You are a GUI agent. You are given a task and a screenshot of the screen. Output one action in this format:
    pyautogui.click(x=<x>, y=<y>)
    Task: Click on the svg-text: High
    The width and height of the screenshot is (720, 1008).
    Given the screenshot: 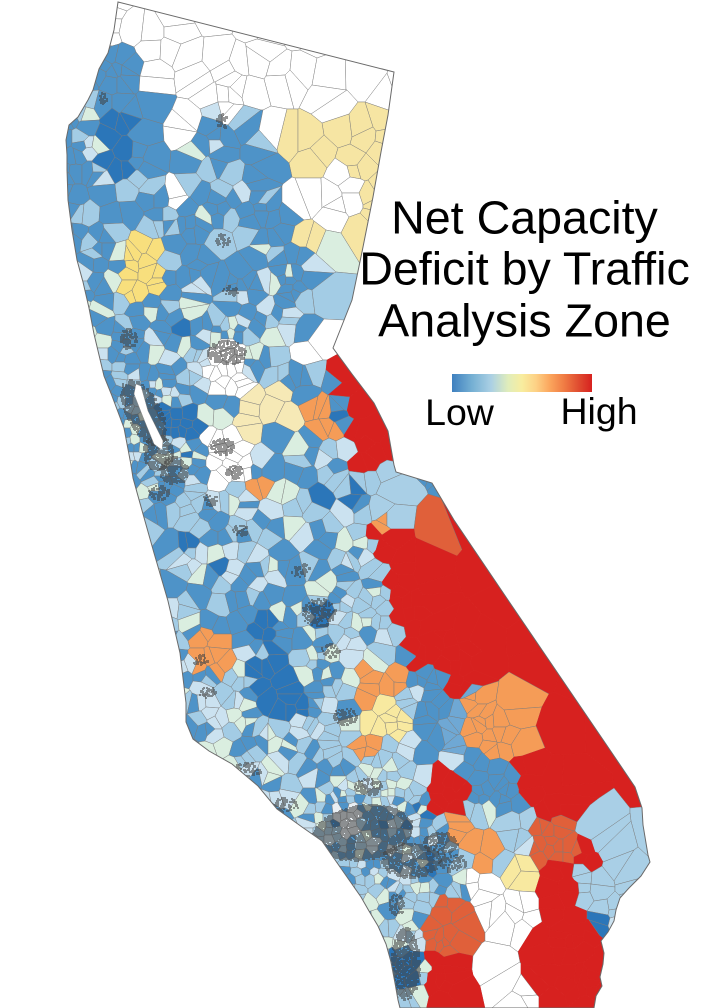 What is the action you would take?
    pyautogui.click(x=598, y=411)
    